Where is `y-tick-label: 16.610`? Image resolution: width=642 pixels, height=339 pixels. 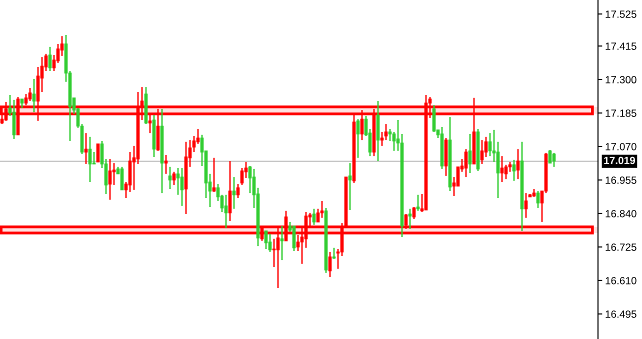 y-tick-label: 16.610 is located at coordinates (621, 280).